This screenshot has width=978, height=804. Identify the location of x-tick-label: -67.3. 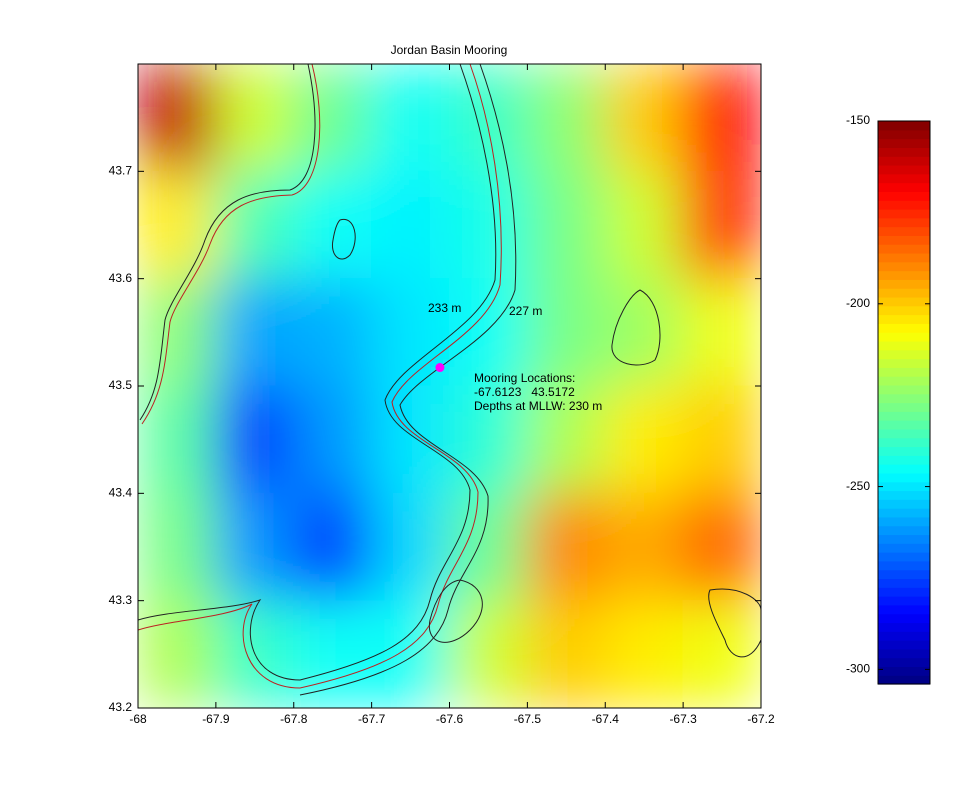
(683, 719).